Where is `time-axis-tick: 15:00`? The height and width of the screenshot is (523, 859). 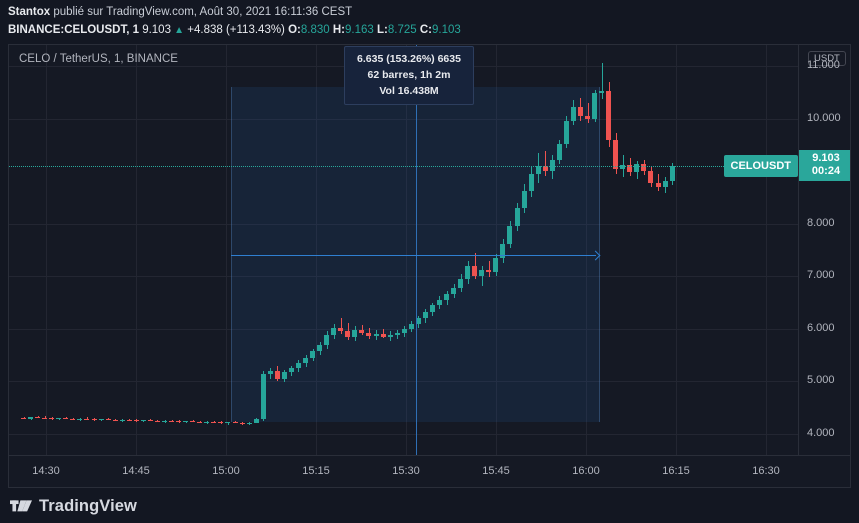 time-axis-tick: 15:00 is located at coordinates (226, 471).